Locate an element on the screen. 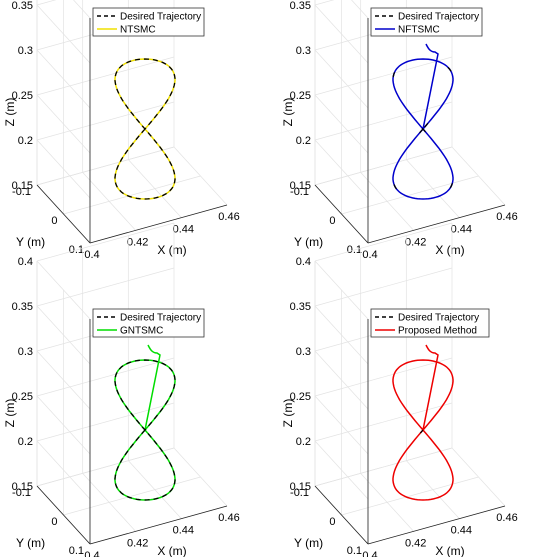  legend-actual-label: NFTSMC is located at coordinates (419, 30).